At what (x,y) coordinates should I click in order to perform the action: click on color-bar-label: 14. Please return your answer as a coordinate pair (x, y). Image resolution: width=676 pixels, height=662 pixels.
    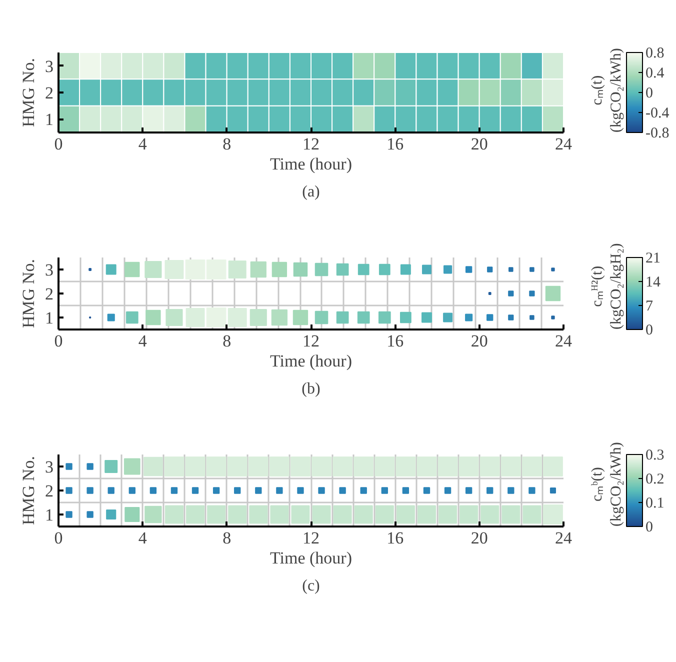
    Looking at the image, I should click on (653, 282).